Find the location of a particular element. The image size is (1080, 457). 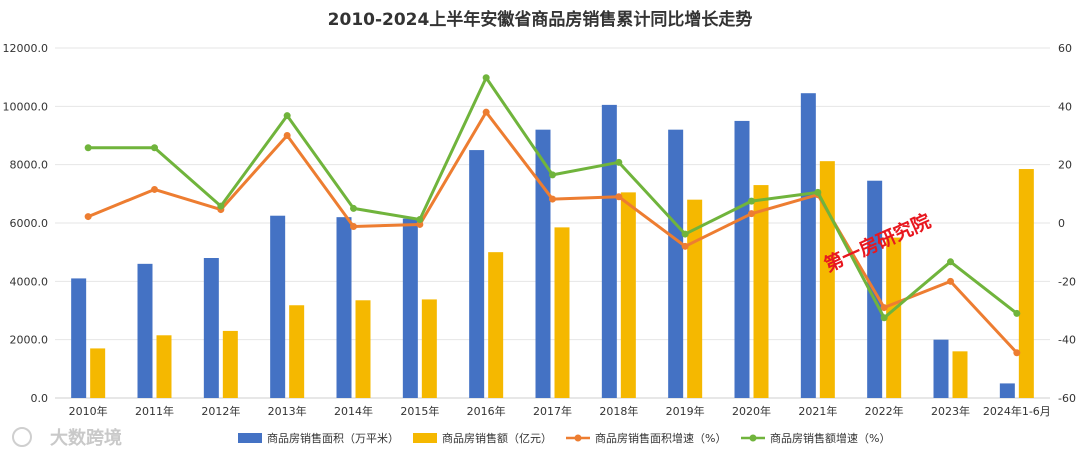

legend-label: 商品房销售面积（万平米） is located at coordinates (333, 438).